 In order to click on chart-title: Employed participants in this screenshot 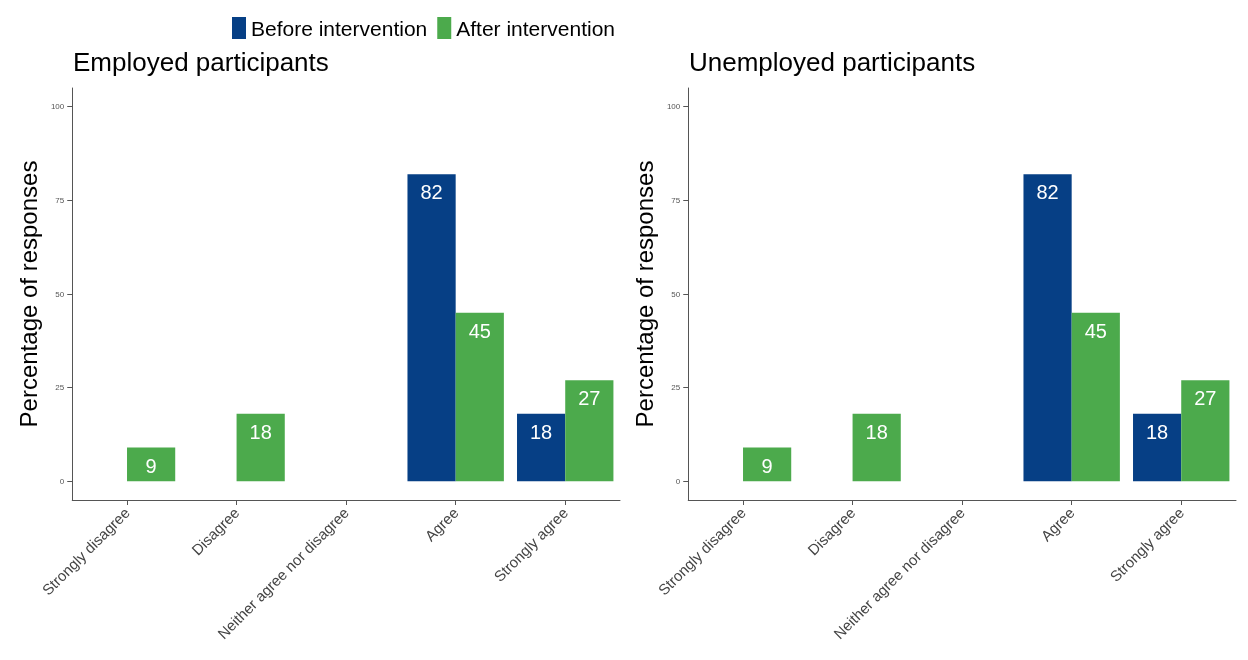, I will do `click(201, 62)`.